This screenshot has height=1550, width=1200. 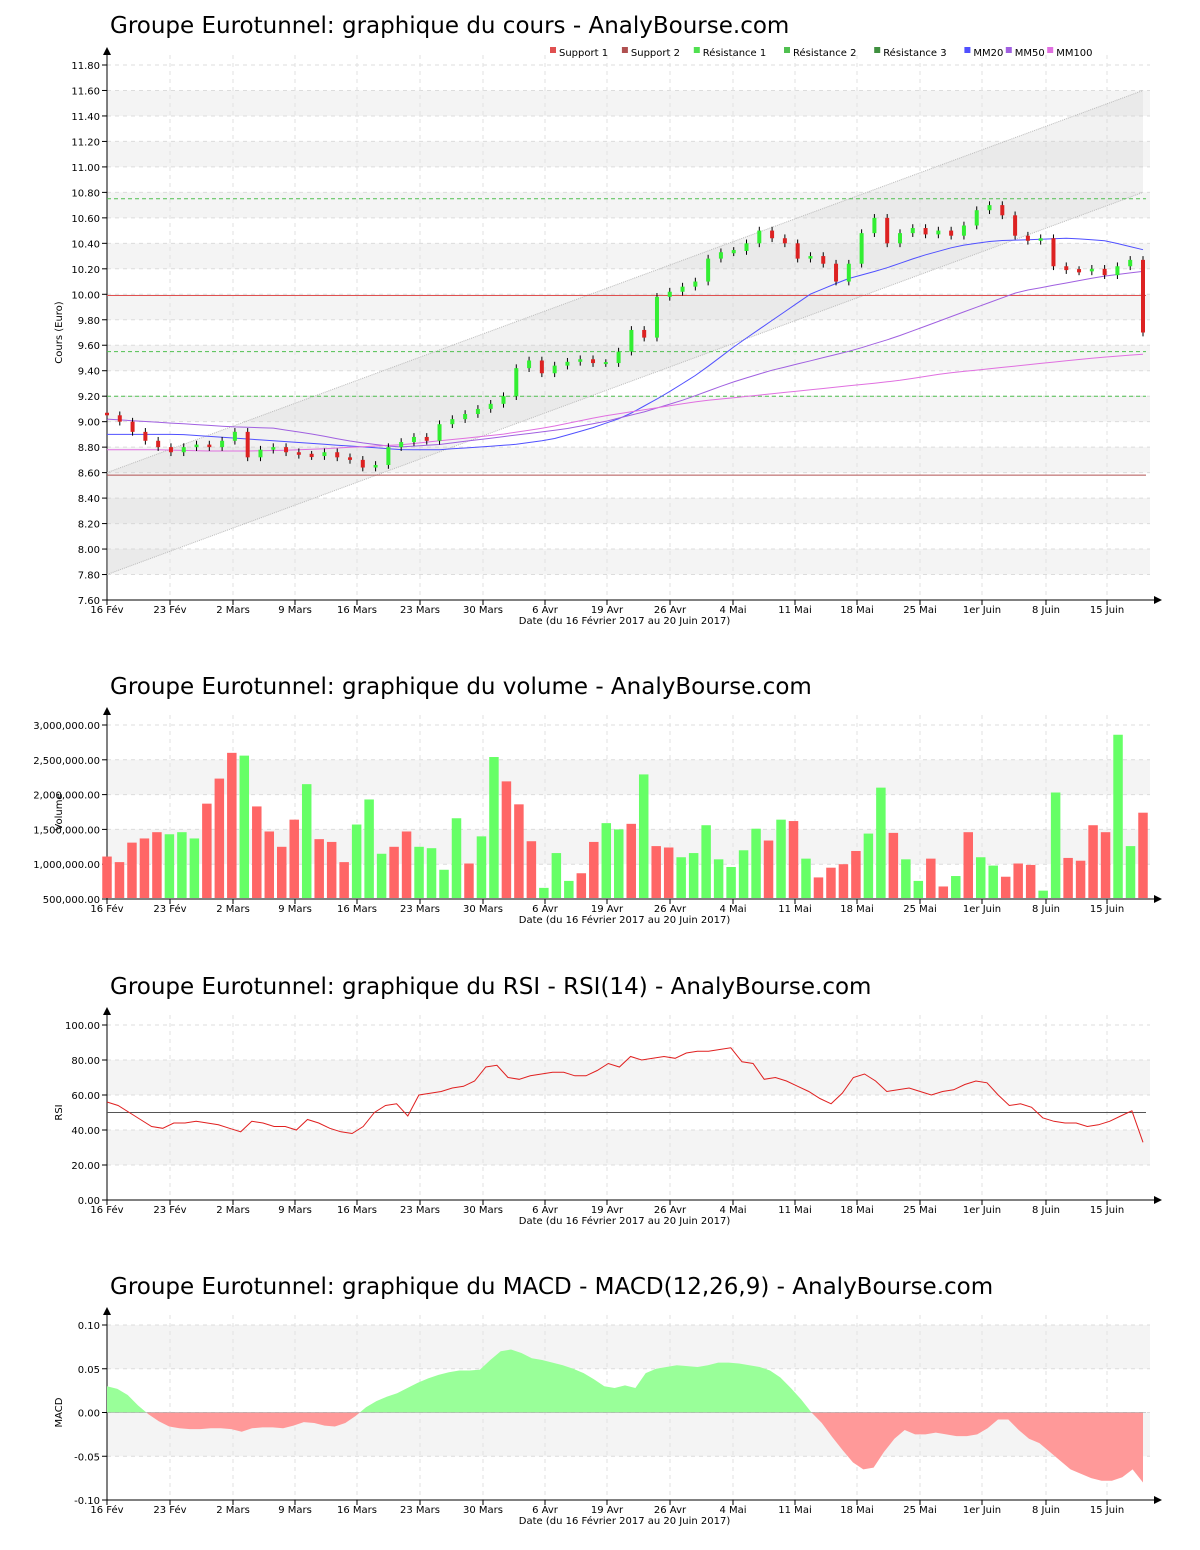 I want to click on y-tick-label: 9.80, so click(x=89, y=321).